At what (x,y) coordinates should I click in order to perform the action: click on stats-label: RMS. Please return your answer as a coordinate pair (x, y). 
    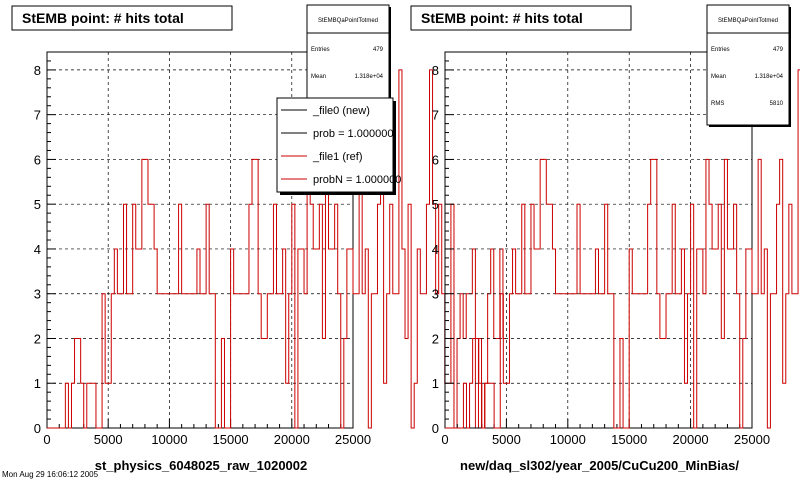
    Looking at the image, I should click on (717, 104).